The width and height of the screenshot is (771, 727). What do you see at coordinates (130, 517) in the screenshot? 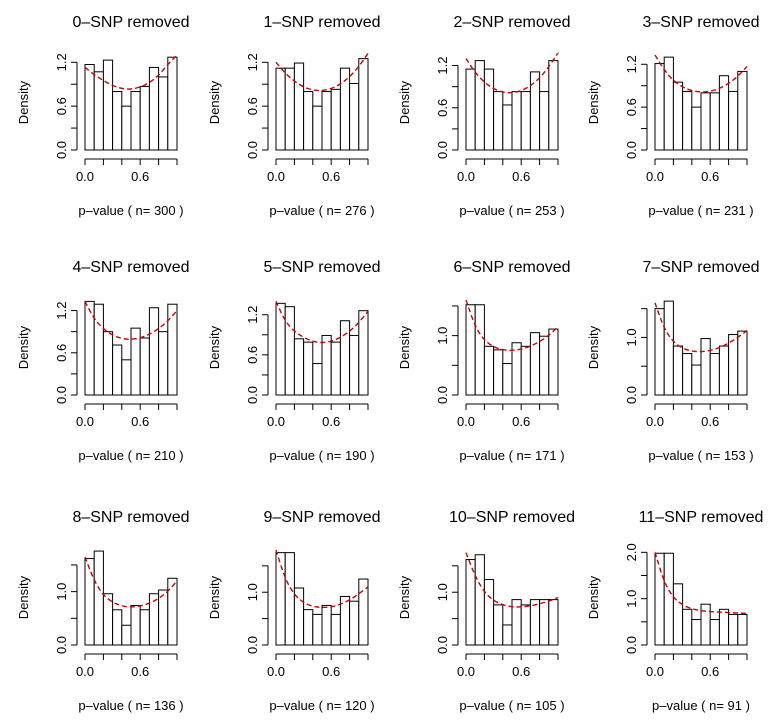
I see `panel-title: 8–SNP removed` at bounding box center [130, 517].